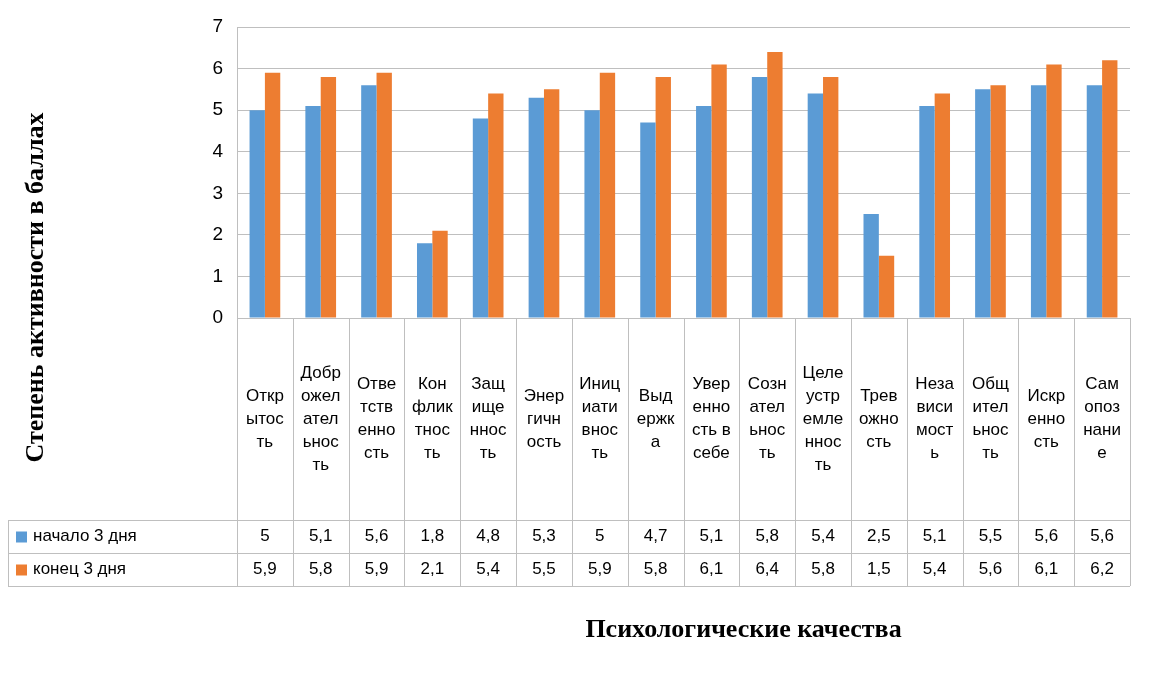 The width and height of the screenshot is (1158, 677). What do you see at coordinates (218, 150) in the screenshot?
I see `y-tick-label: 4` at bounding box center [218, 150].